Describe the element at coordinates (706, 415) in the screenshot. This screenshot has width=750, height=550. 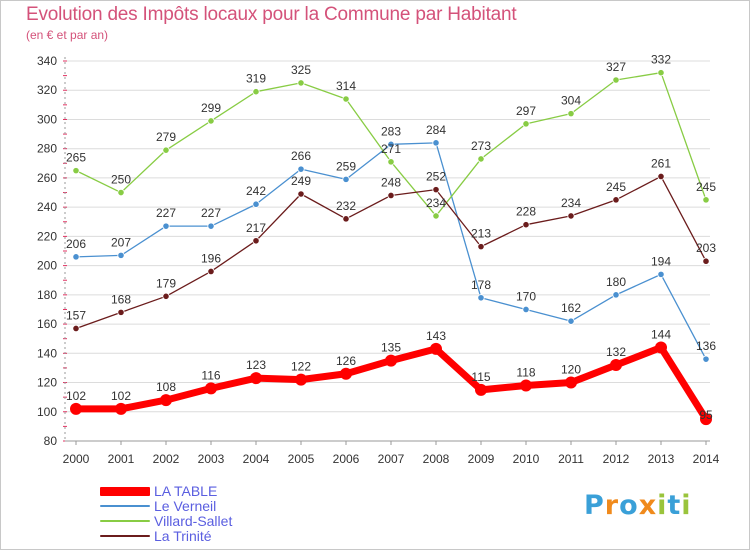
I see `data-label: 95` at that location.